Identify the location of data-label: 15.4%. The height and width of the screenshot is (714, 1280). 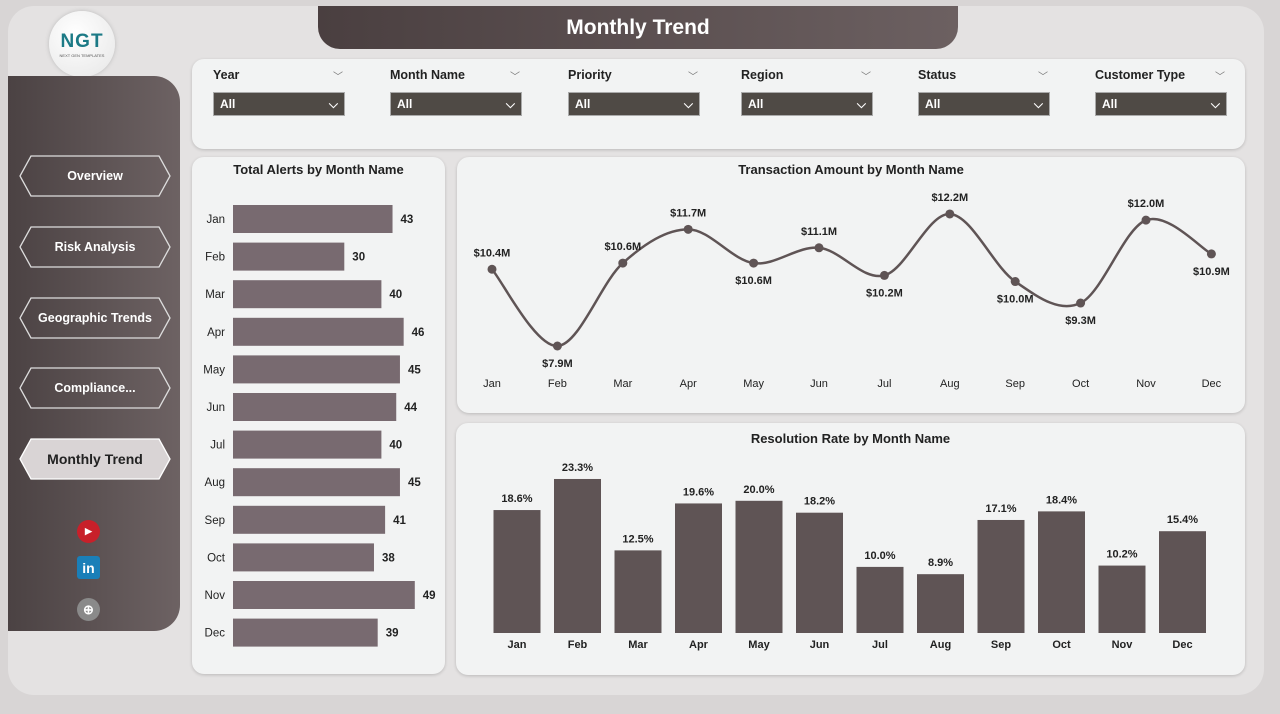
(1182, 520).